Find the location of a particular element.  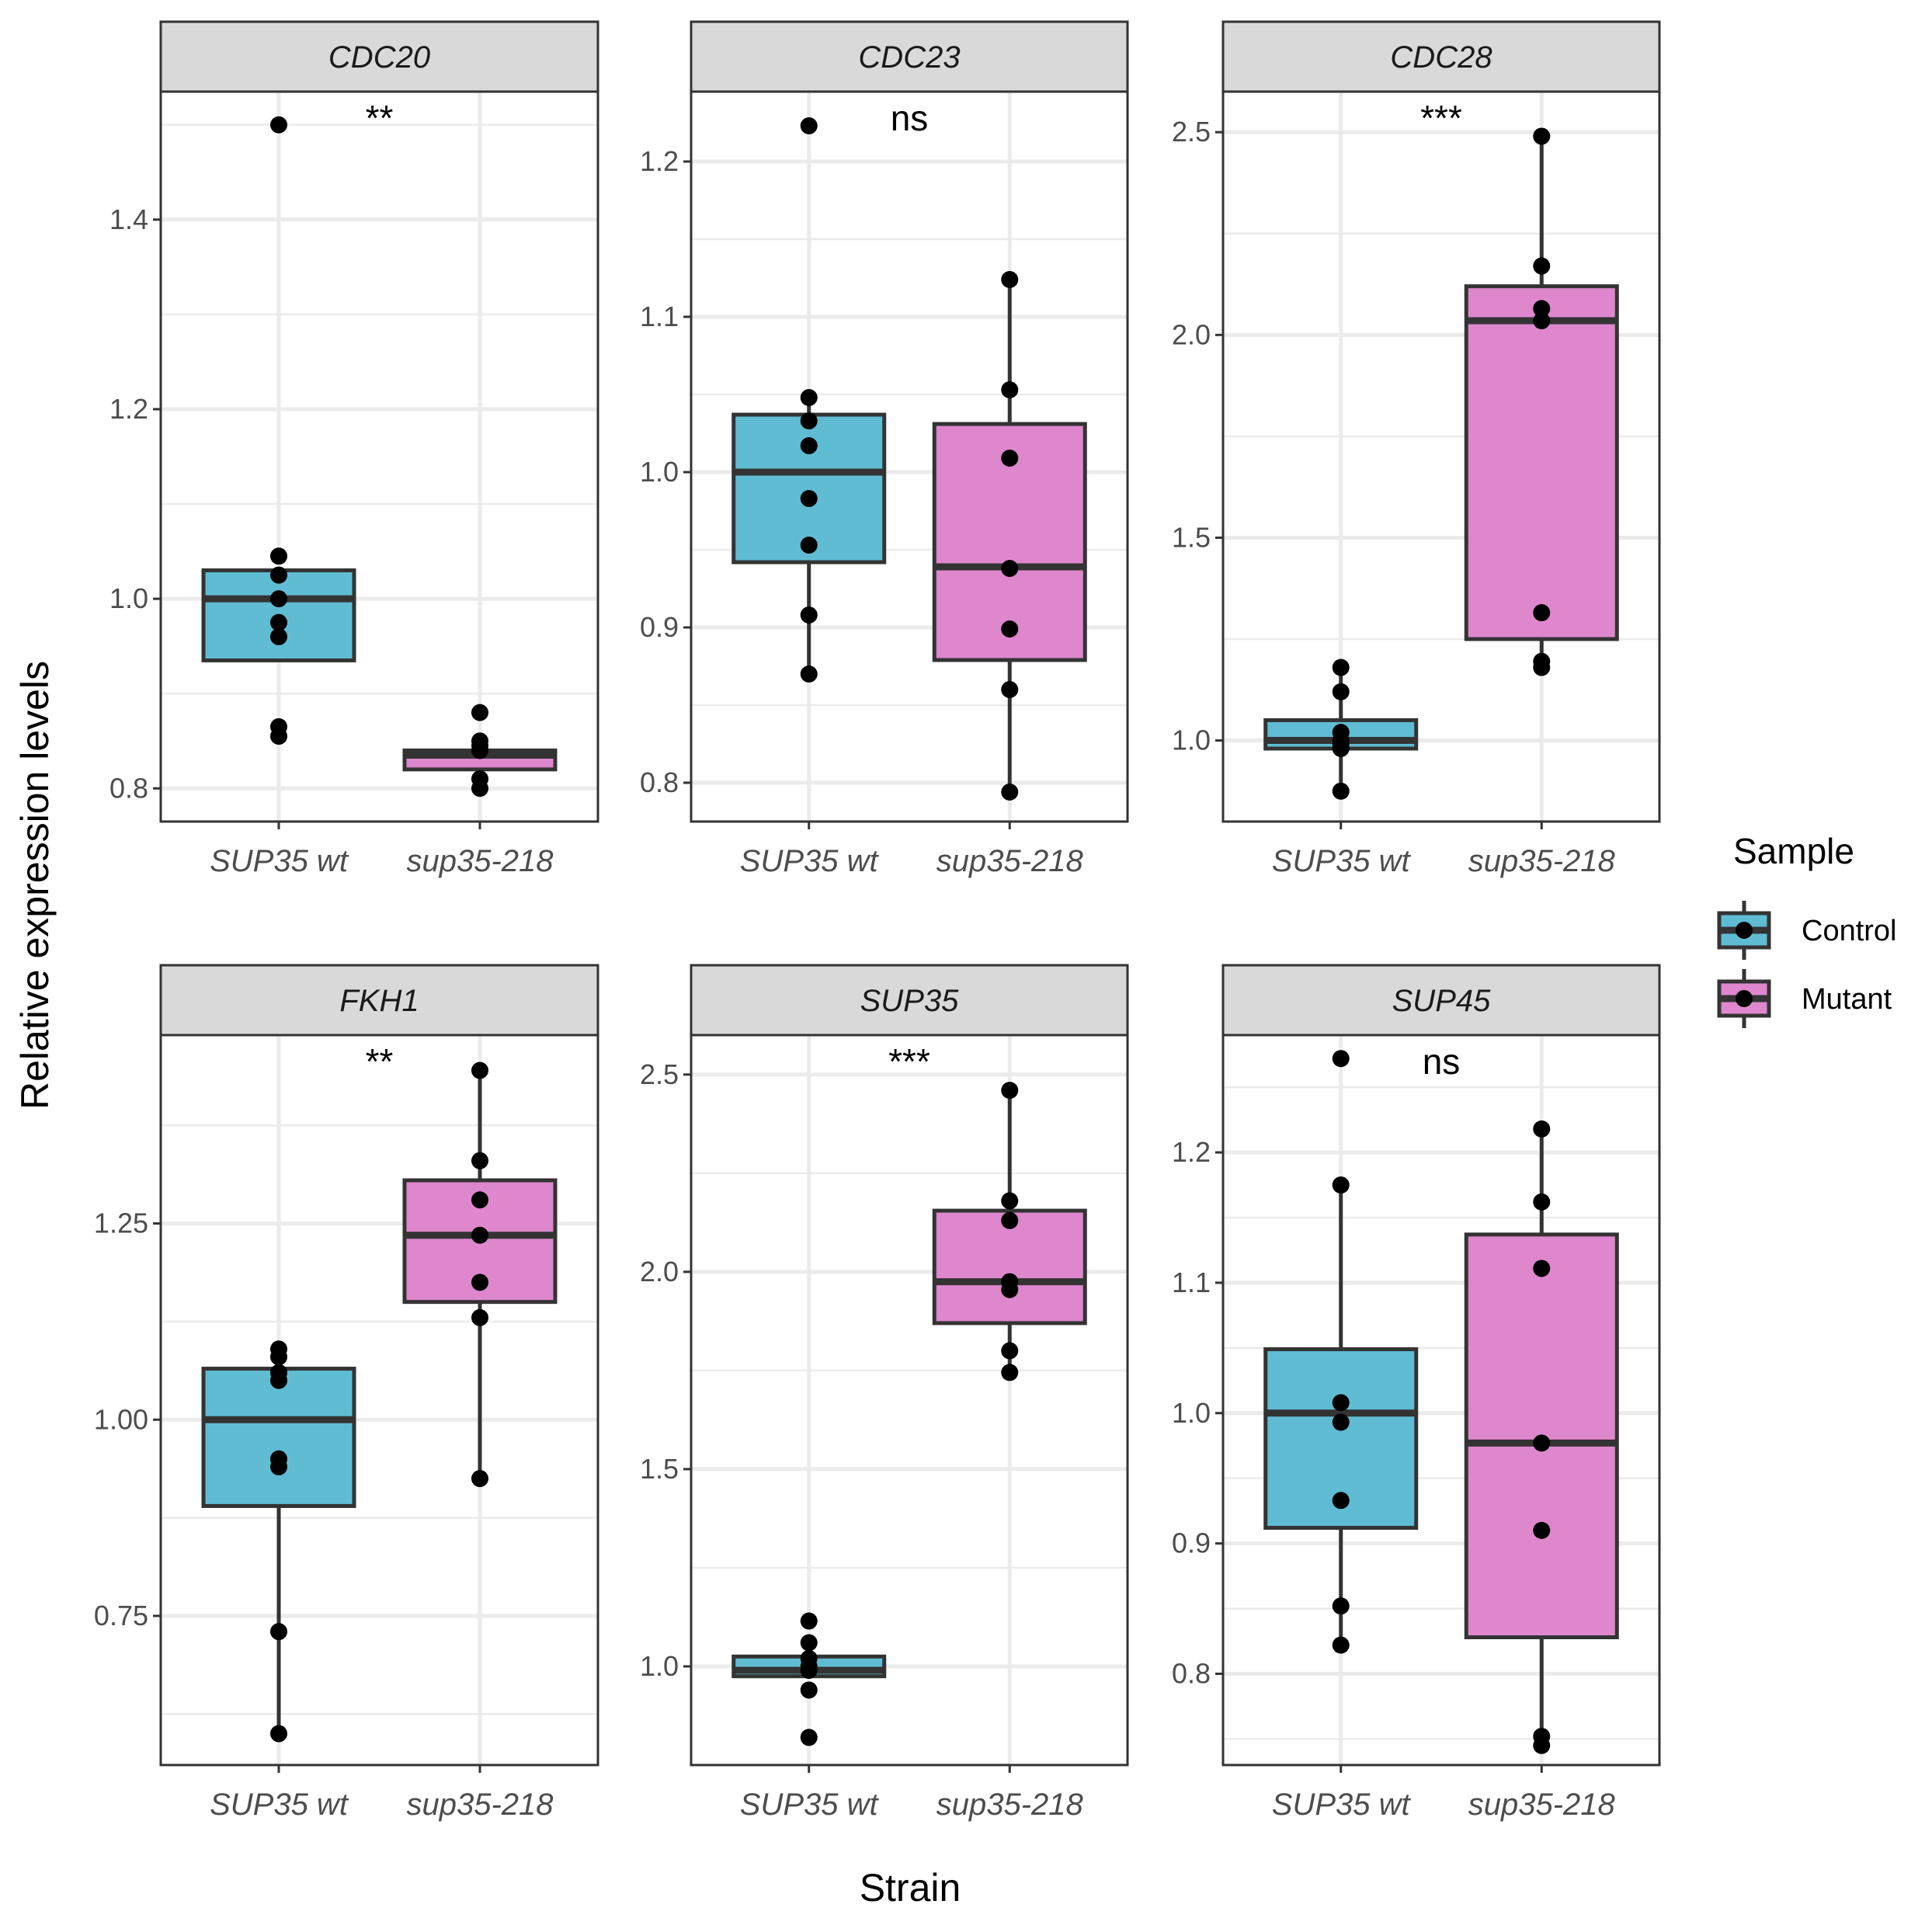

y-axis-title: Relative expression levels is located at coordinates (35, 886).